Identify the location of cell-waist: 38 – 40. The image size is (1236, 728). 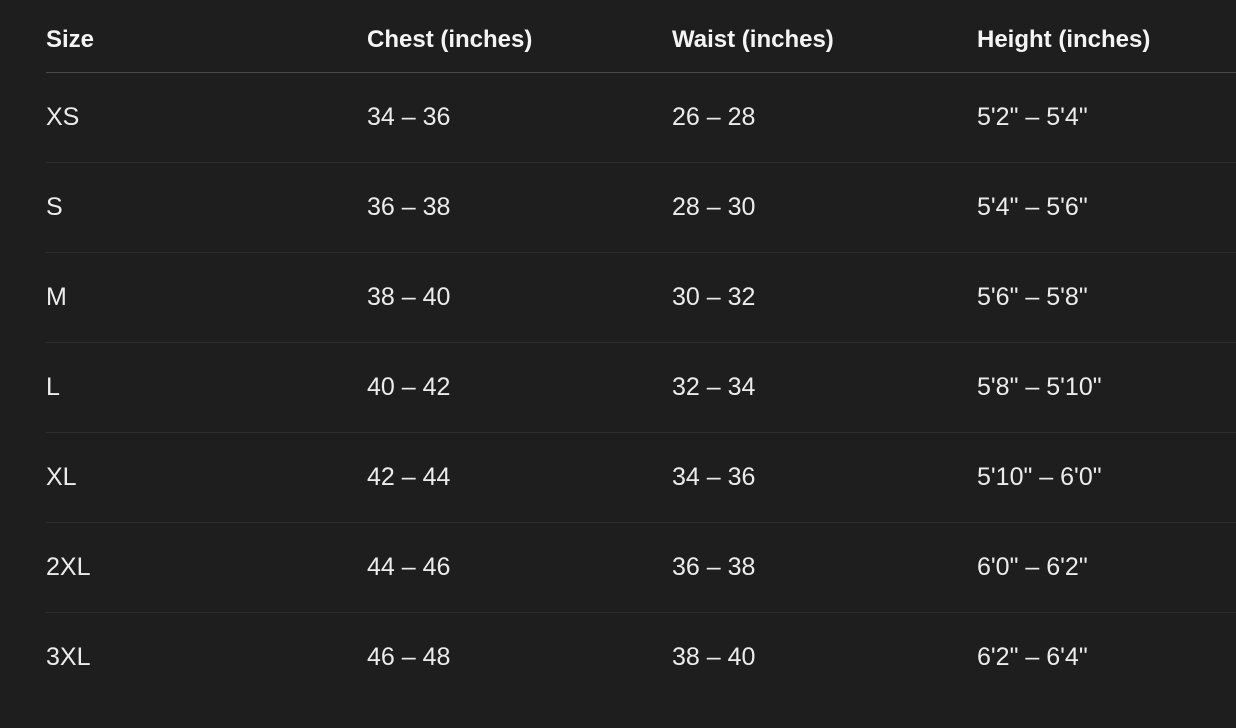
(714, 657).